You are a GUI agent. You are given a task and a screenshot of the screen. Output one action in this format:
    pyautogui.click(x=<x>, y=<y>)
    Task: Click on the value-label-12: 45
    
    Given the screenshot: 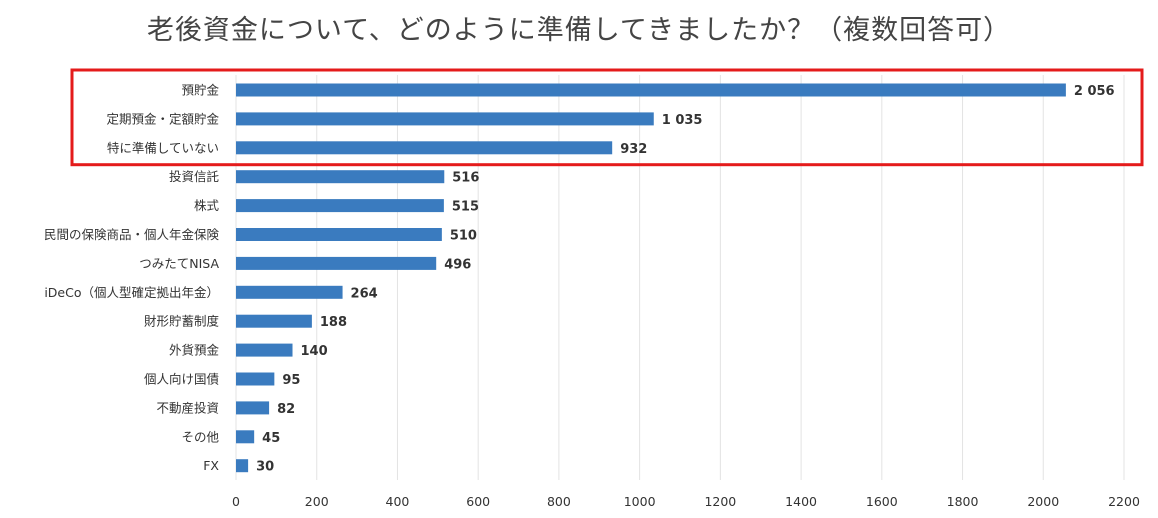 What is the action you would take?
    pyautogui.click(x=271, y=438)
    